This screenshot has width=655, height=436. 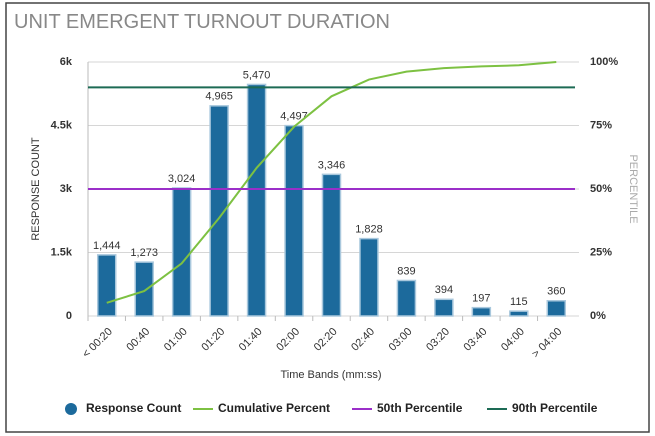 I want to click on legend-label: Response Count, so click(x=133, y=408).